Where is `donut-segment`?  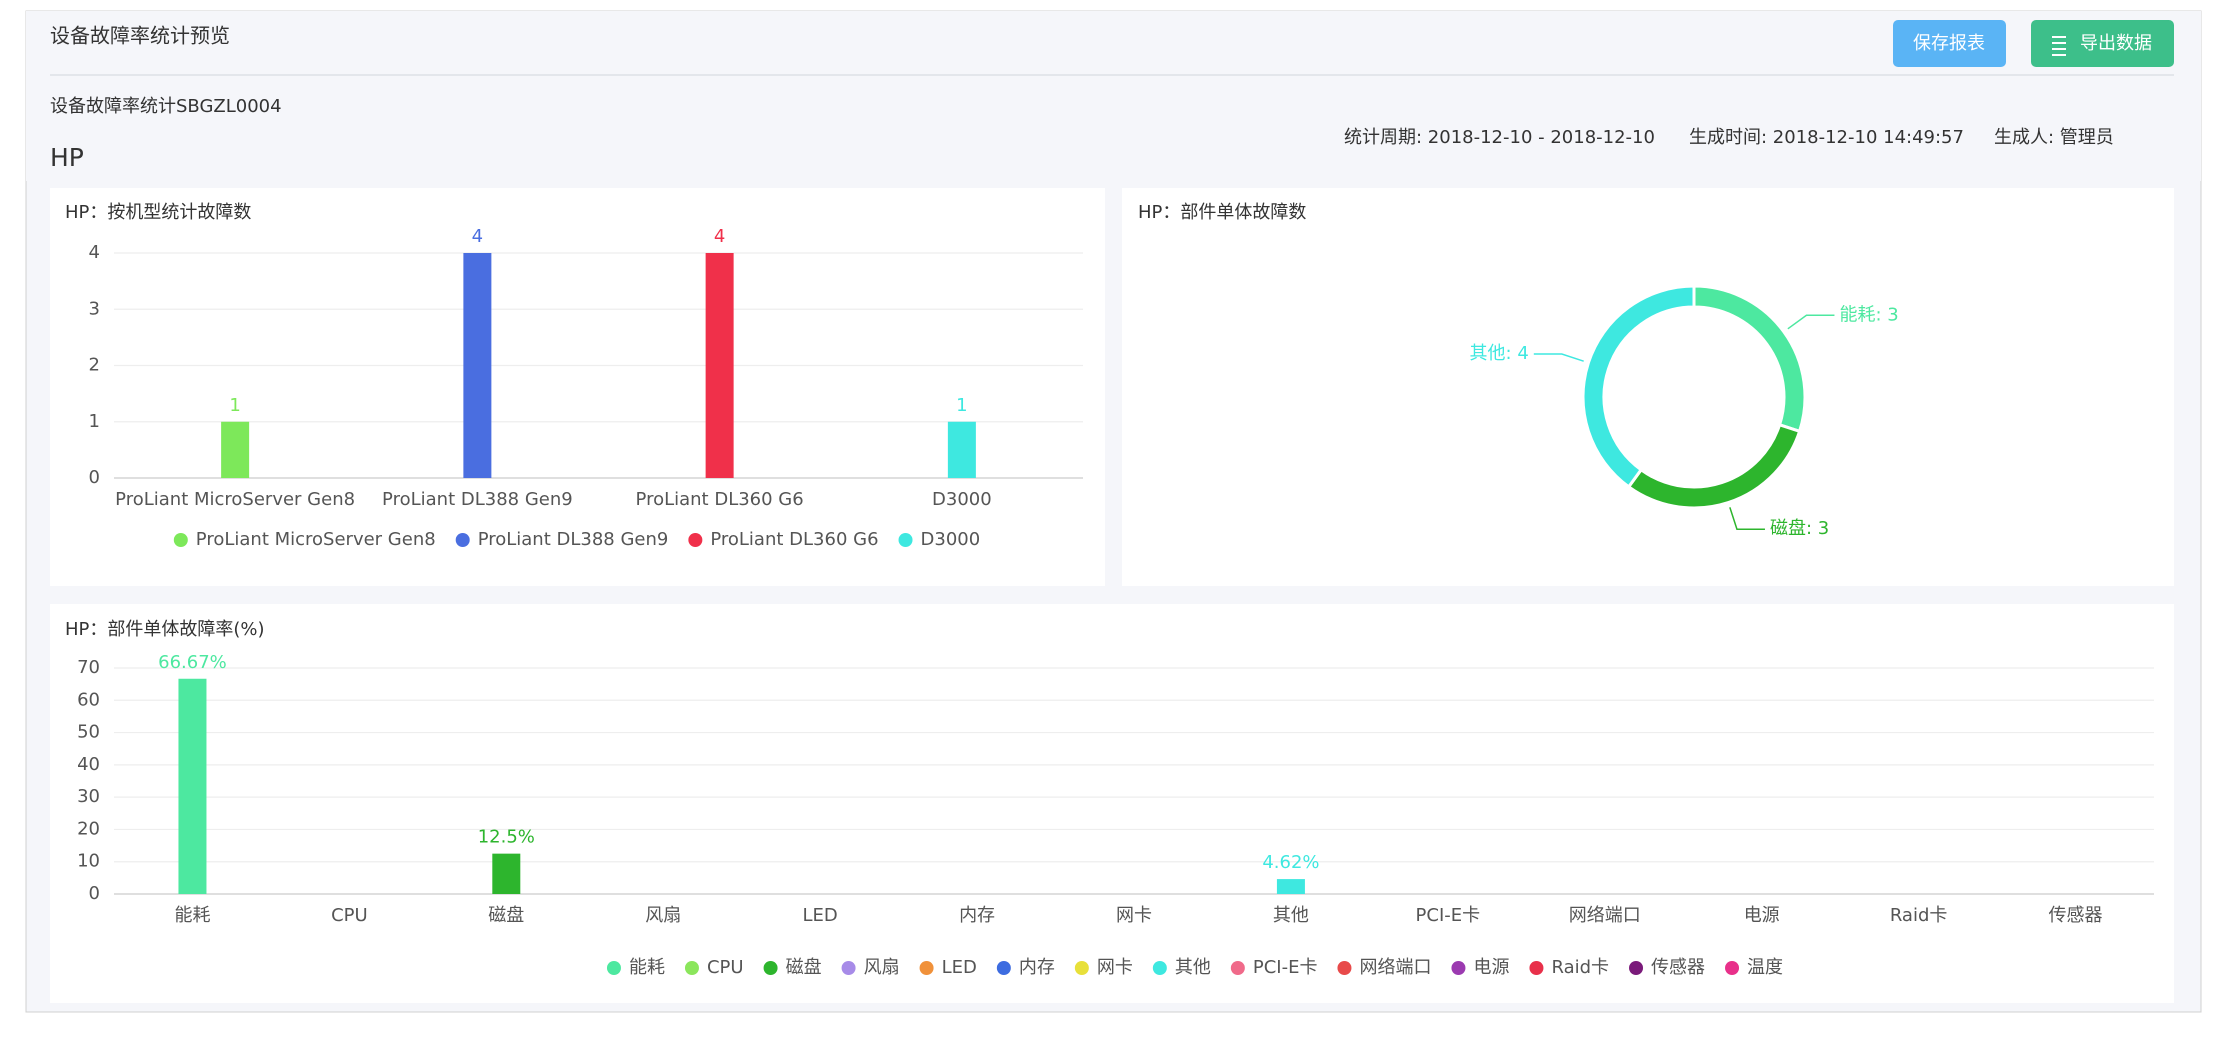 donut-segment is located at coordinates (1638, 386).